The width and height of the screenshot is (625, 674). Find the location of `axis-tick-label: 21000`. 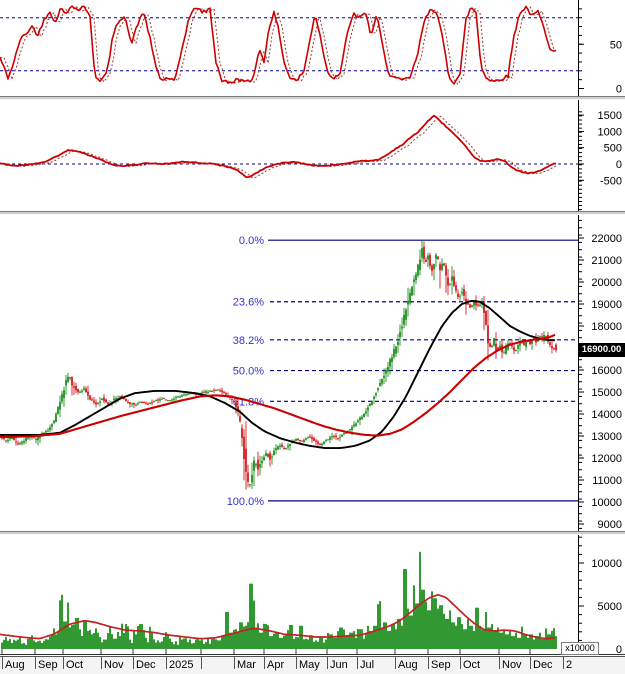

axis-tick-label: 21000 is located at coordinates (606, 261).